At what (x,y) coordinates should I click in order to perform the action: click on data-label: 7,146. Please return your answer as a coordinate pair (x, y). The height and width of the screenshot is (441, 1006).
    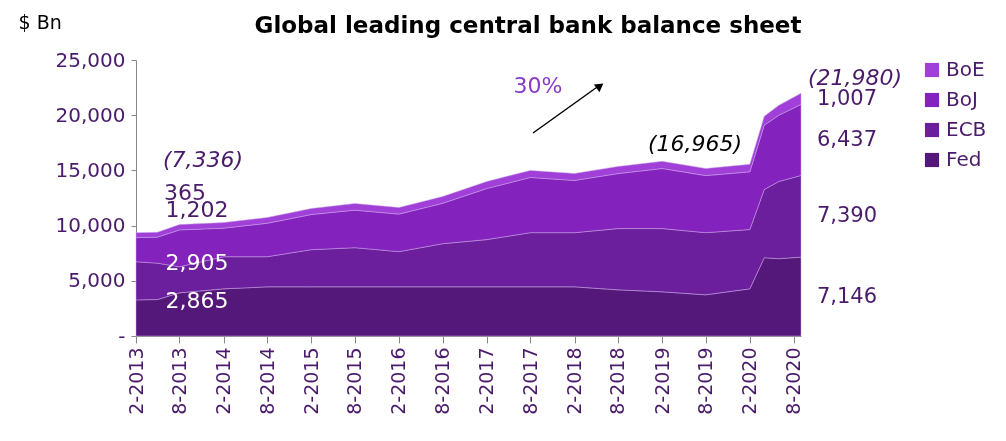
    Looking at the image, I should click on (847, 295).